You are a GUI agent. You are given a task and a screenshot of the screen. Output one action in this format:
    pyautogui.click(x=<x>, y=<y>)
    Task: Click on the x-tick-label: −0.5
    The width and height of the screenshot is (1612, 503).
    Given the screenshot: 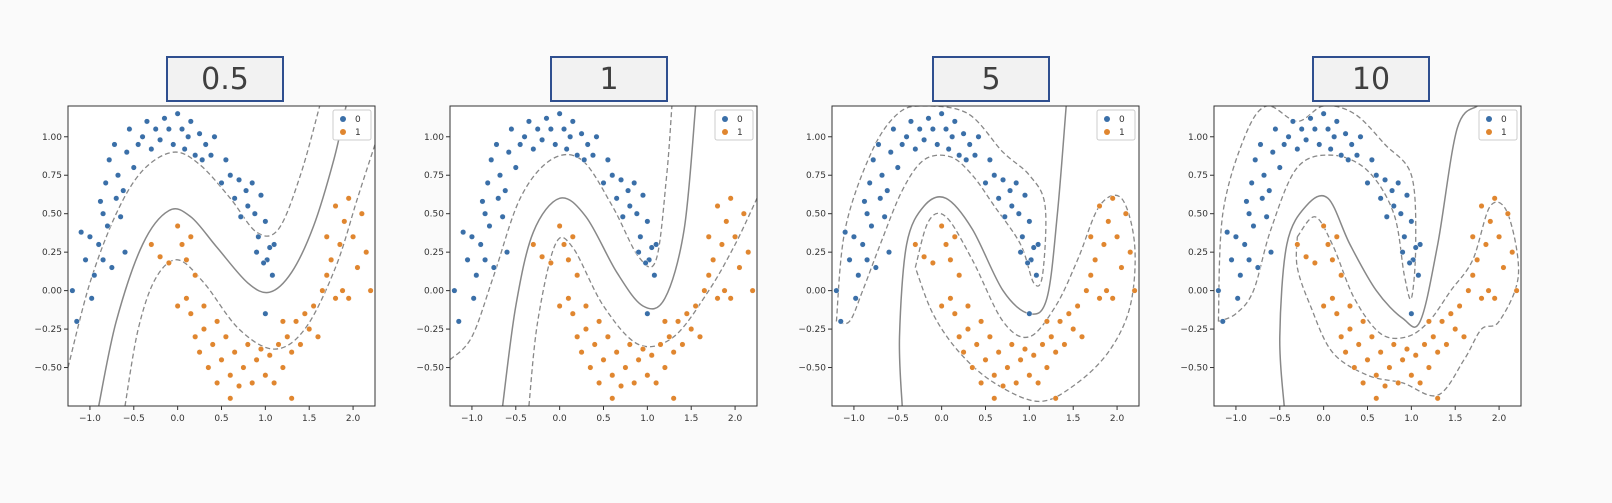 What is the action you would take?
    pyautogui.click(x=516, y=419)
    